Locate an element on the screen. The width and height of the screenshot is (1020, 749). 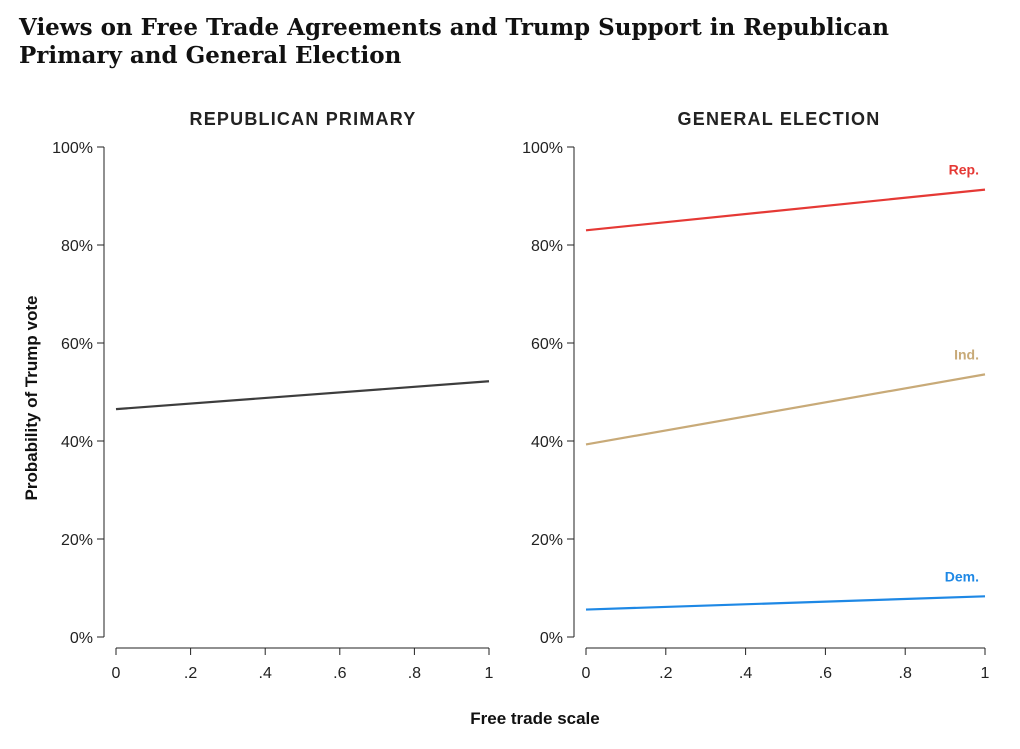
series-line-ind is located at coordinates (785, 409).